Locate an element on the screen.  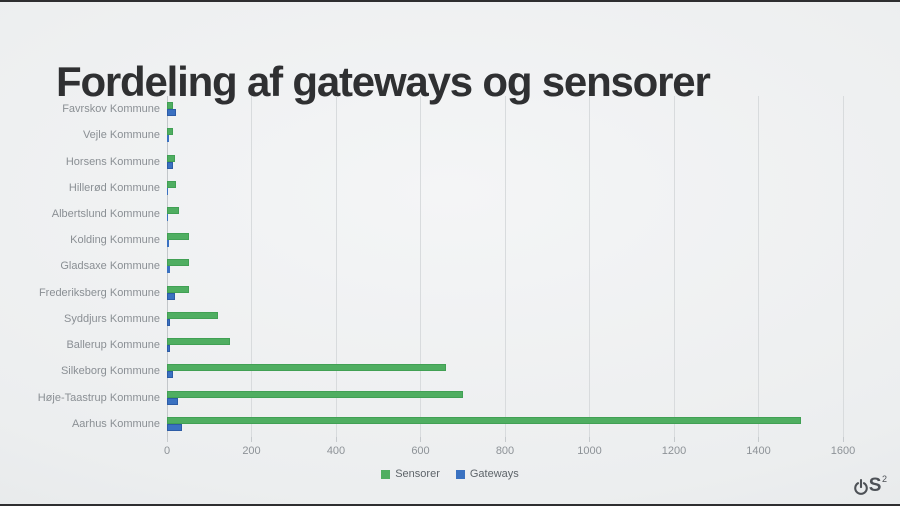
category-row: Høje-Taastrup Kommune is located at coordinates (450, 398).